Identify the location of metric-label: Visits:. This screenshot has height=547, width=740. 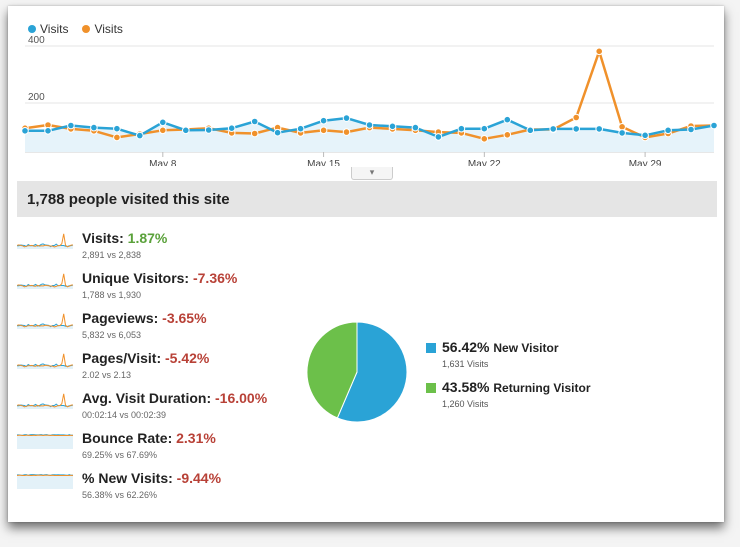
(105, 238).